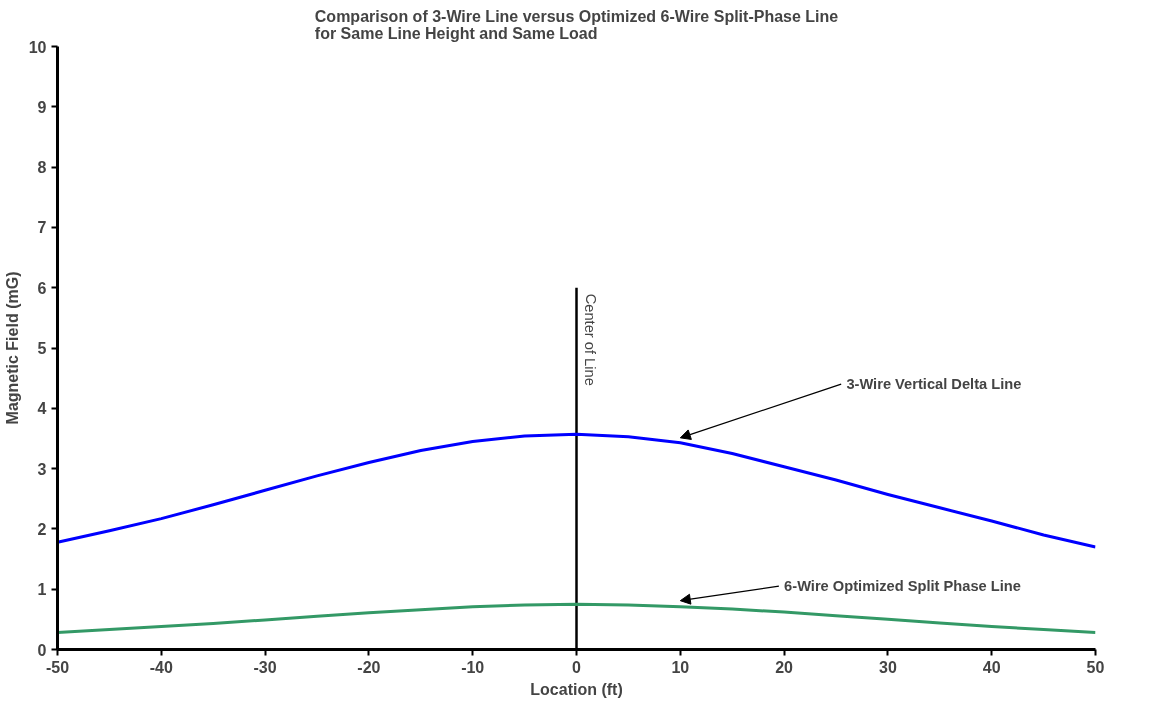 This screenshot has height=709, width=1150. I want to click on x-tick-label: 20, so click(784, 667).